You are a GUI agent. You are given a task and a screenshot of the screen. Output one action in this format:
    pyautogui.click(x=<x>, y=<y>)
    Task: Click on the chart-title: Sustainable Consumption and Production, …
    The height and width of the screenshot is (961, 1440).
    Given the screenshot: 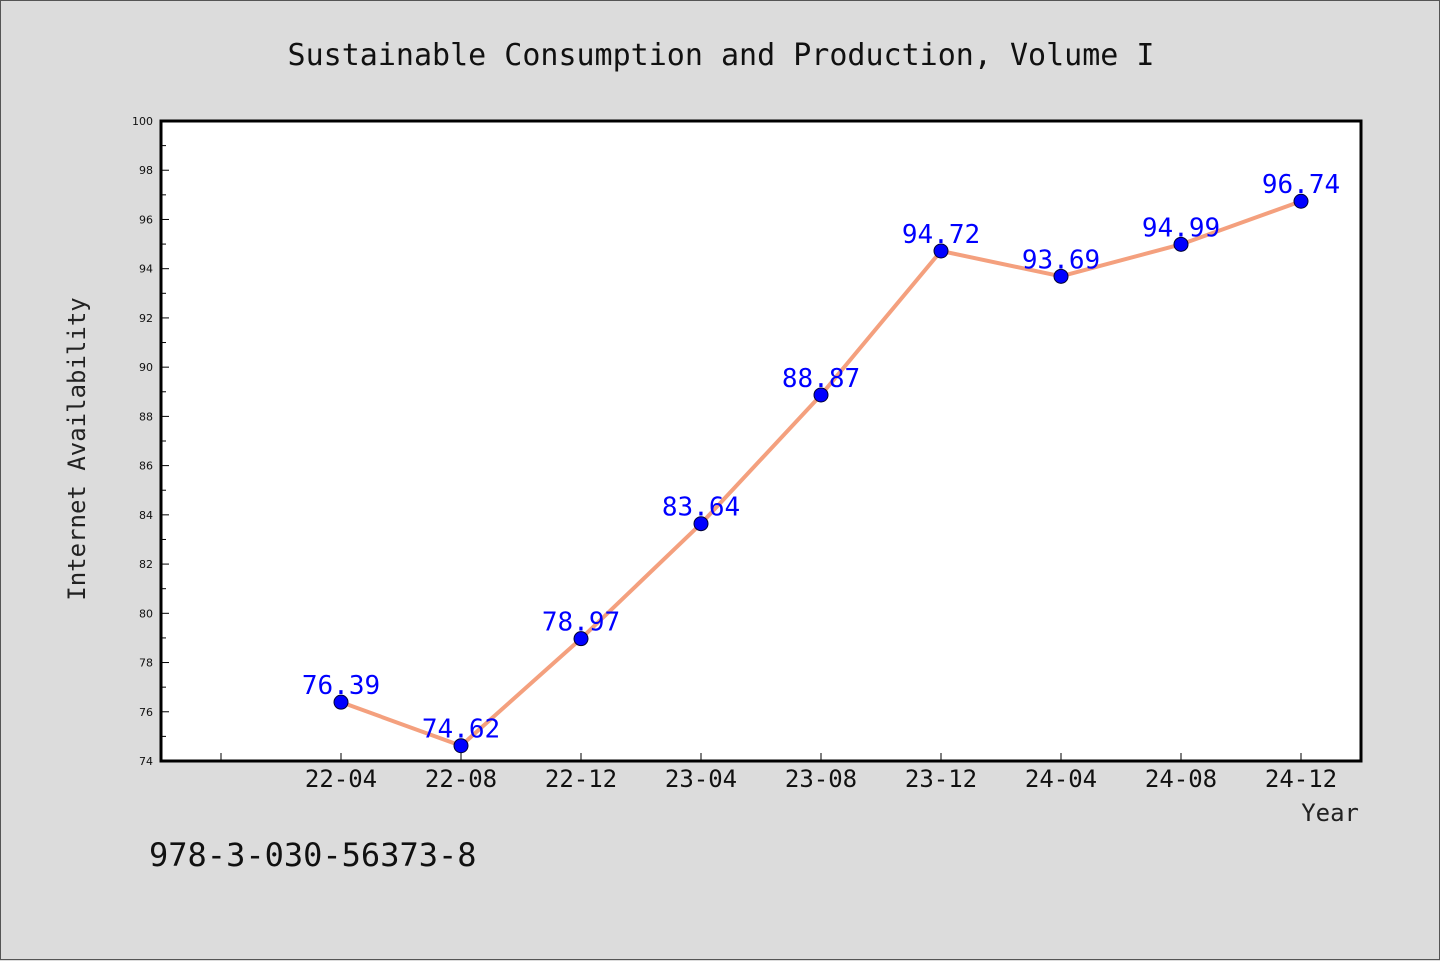 What is the action you would take?
    pyautogui.click(x=721, y=55)
    